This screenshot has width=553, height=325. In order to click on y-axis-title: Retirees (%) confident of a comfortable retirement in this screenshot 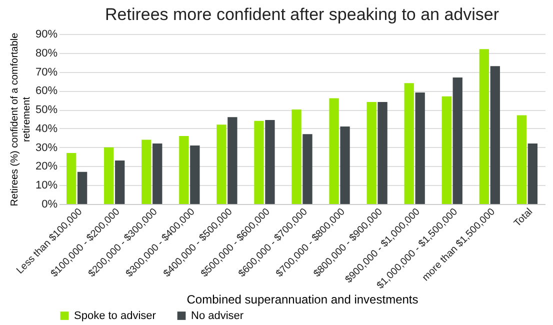, I will do `click(20, 119)`.